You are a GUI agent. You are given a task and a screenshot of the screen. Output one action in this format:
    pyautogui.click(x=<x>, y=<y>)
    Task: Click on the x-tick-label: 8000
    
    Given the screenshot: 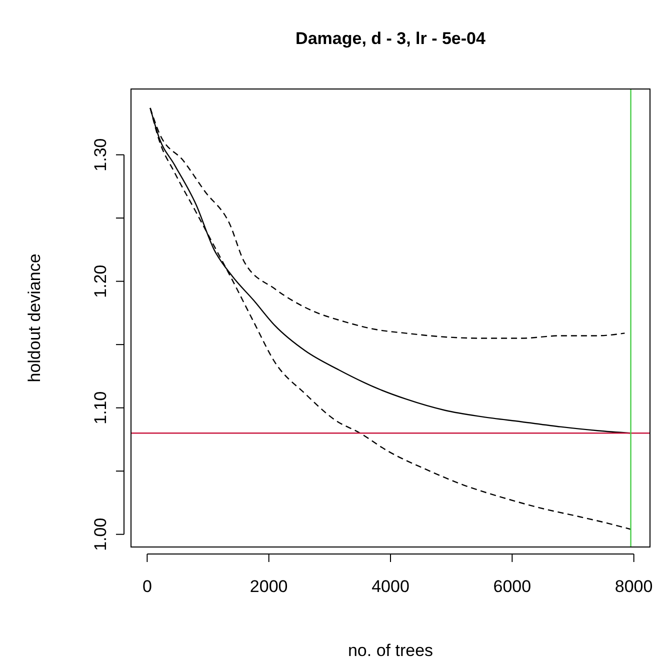 What is the action you would take?
    pyautogui.click(x=633, y=586)
    